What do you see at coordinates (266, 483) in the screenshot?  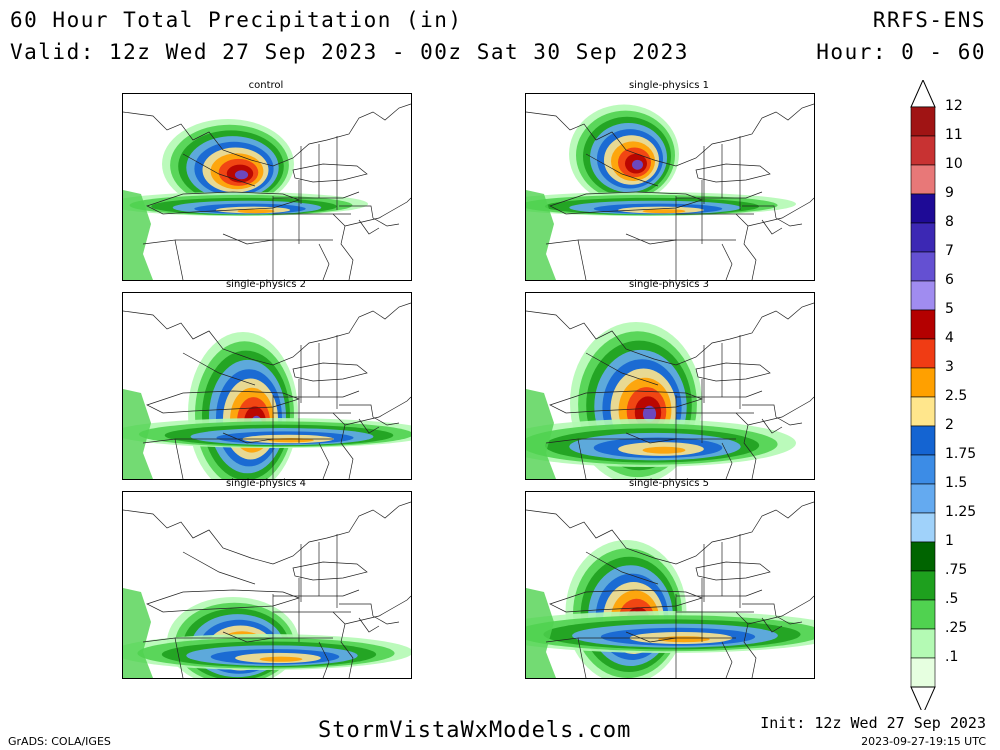 I see `panel-title-5: single-physics 4` at bounding box center [266, 483].